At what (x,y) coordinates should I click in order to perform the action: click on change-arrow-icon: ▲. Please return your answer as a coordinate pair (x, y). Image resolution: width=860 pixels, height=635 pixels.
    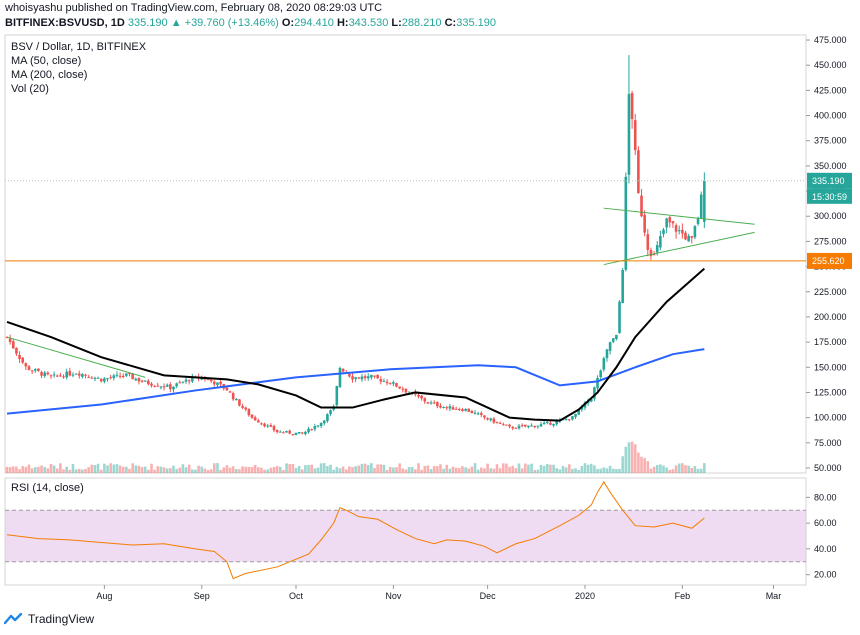
    Looking at the image, I should click on (176, 23).